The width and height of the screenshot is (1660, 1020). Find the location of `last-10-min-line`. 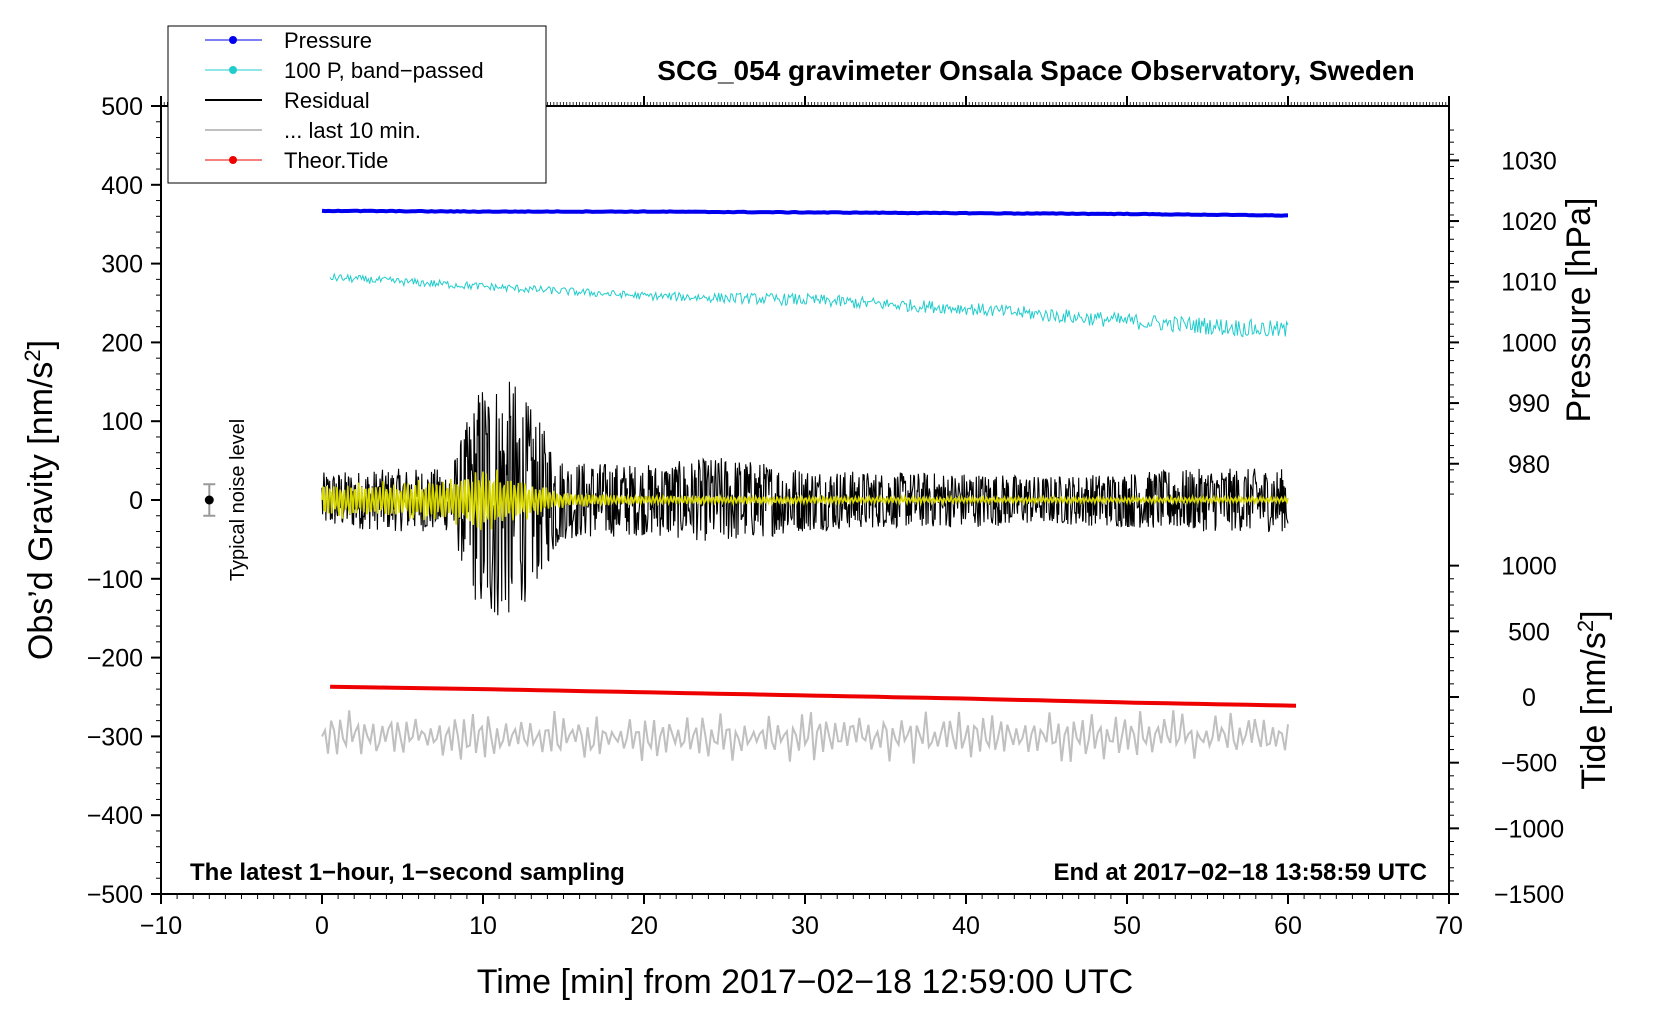

last-10-min-line is located at coordinates (805, 737).